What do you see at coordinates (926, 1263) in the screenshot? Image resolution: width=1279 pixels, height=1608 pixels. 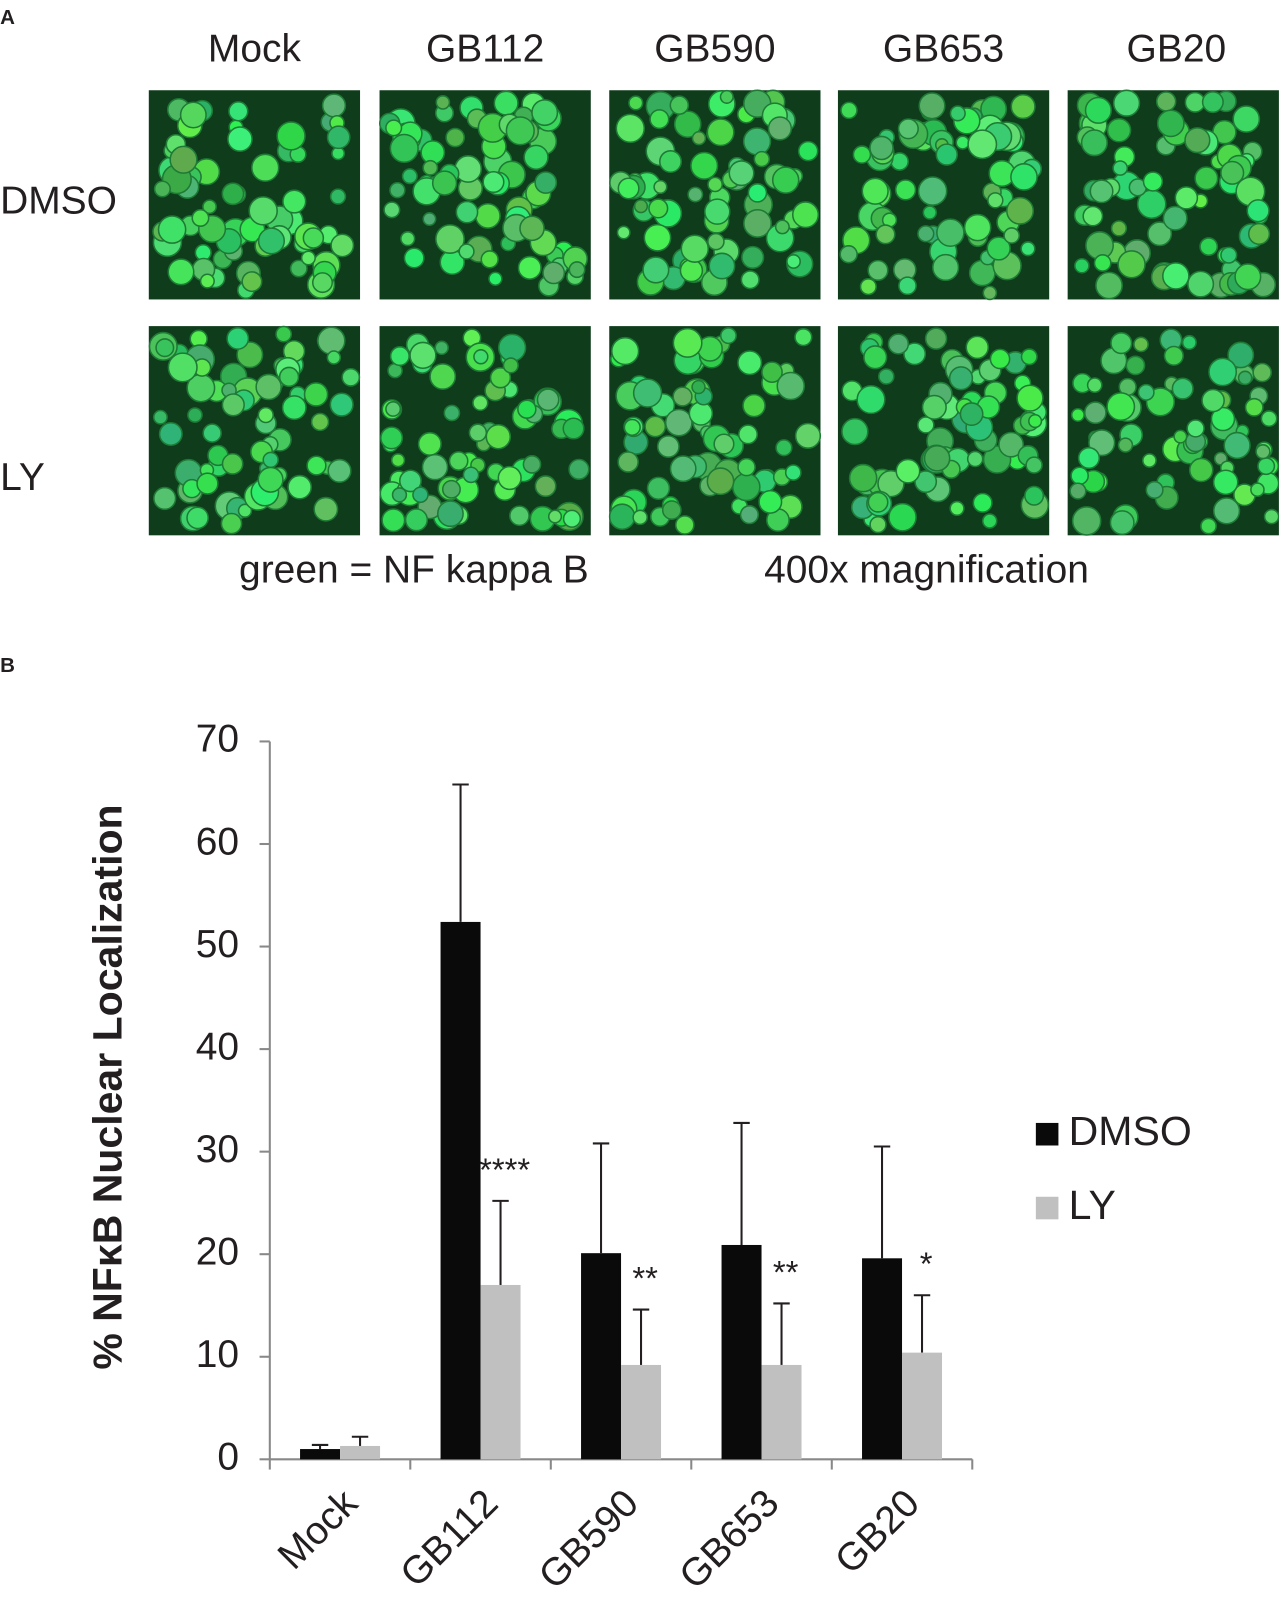 I see `significance: *` at bounding box center [926, 1263].